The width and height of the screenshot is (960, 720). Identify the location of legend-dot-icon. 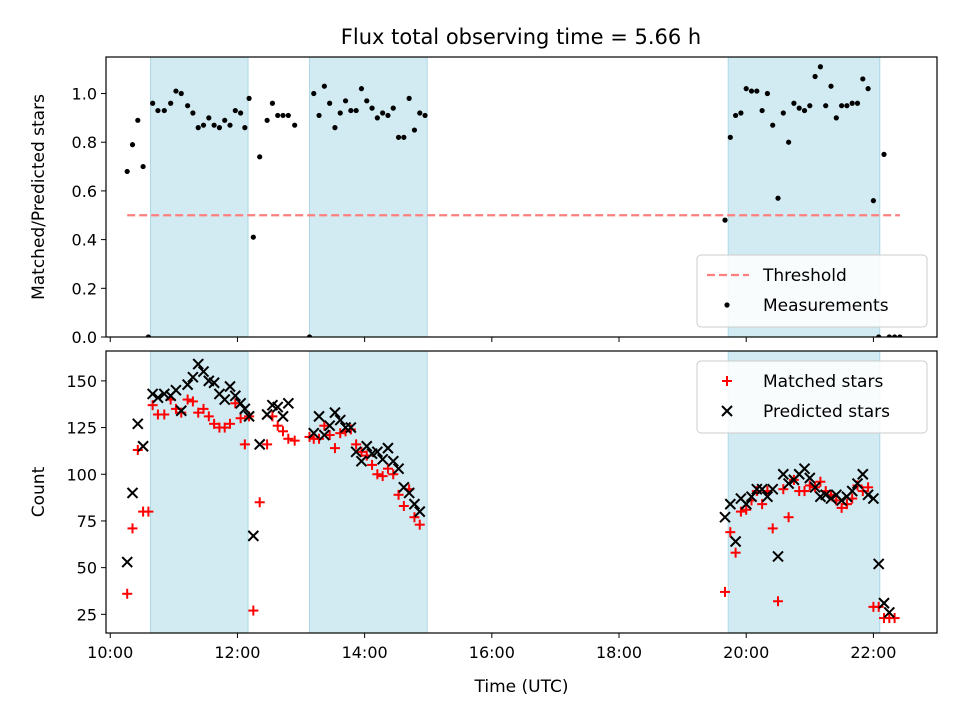
(727, 305).